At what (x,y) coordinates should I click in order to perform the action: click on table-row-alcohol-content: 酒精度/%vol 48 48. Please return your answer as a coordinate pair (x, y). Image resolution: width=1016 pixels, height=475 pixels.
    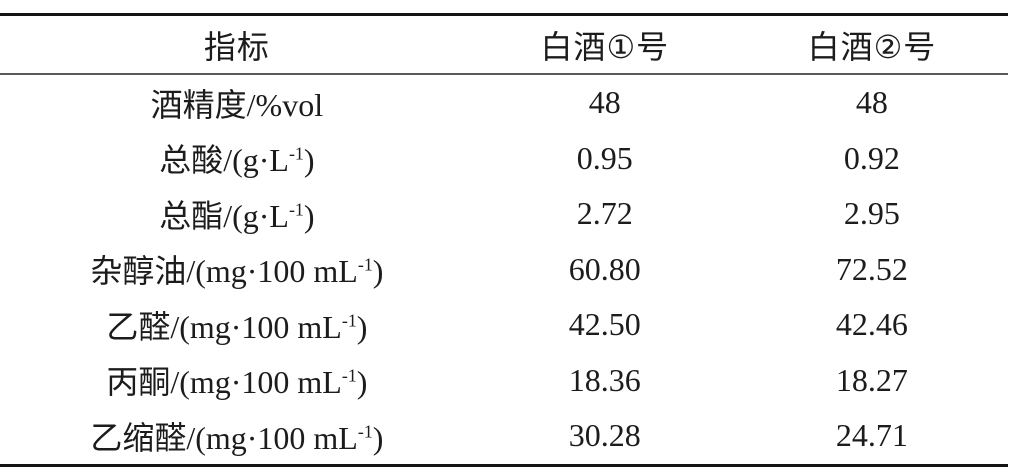
    Looking at the image, I should click on (504, 102).